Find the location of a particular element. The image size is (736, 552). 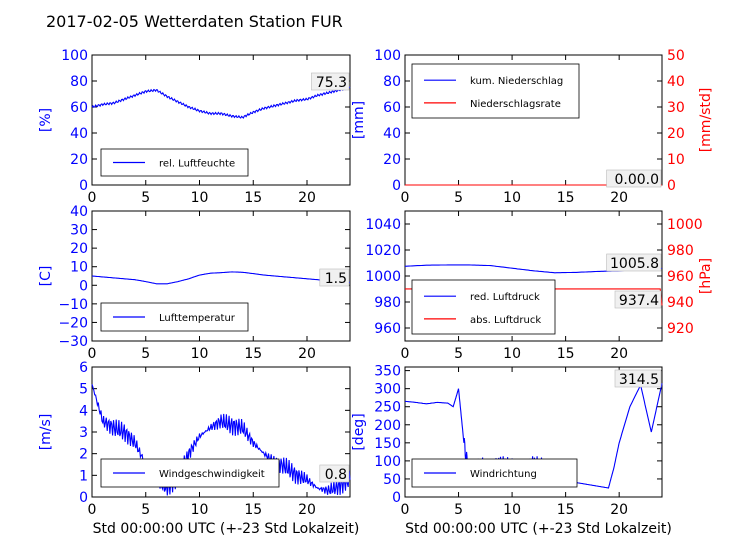

panel-temperature is located at coordinates (221, 276).